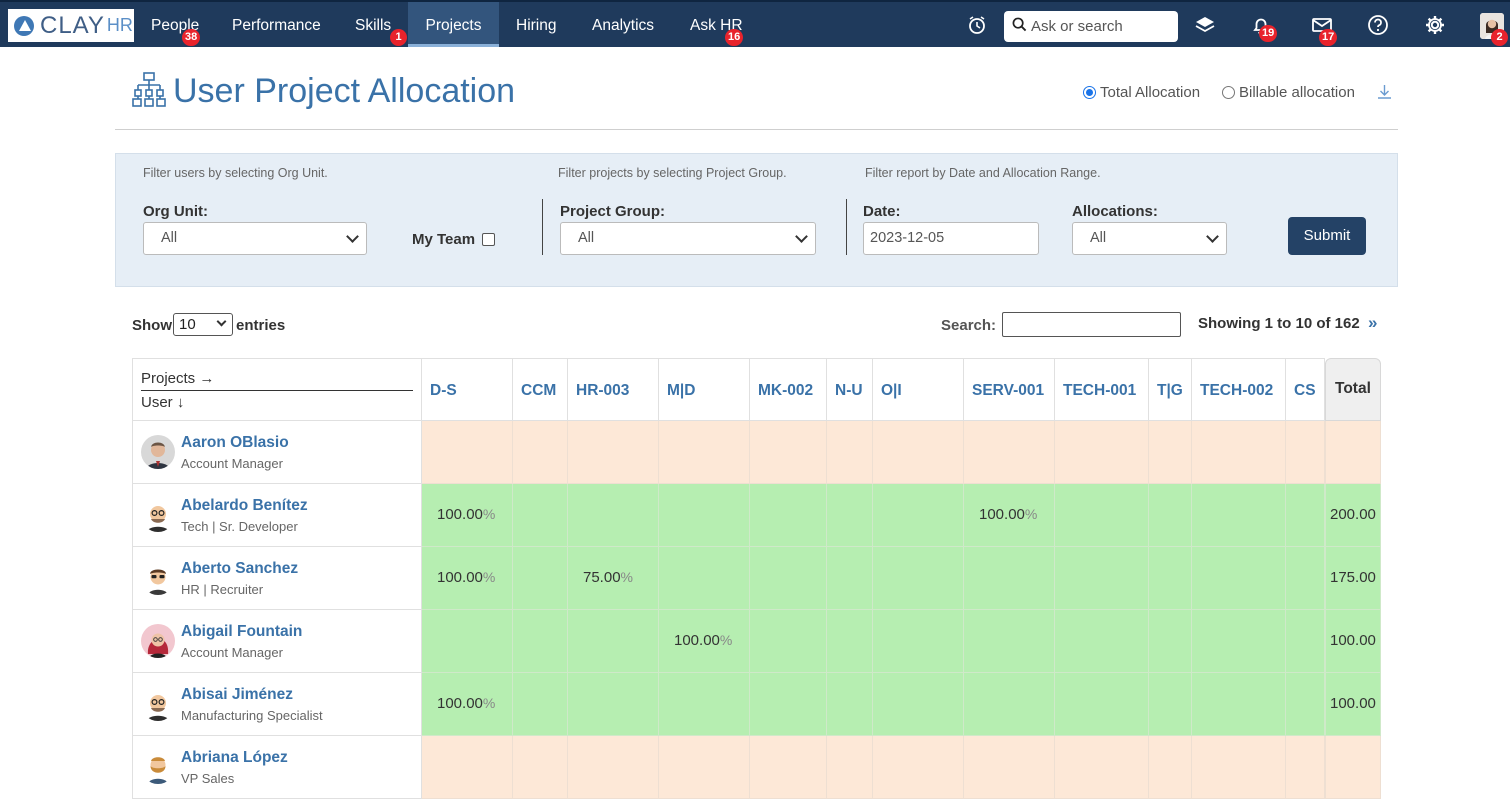  I want to click on project-header-o-i: O|I, so click(918, 389).